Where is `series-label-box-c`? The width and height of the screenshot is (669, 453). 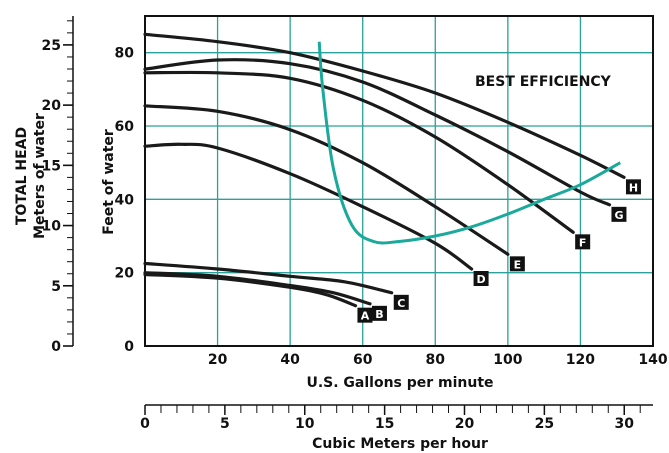
series-label-box-c is located at coordinates (401, 302).